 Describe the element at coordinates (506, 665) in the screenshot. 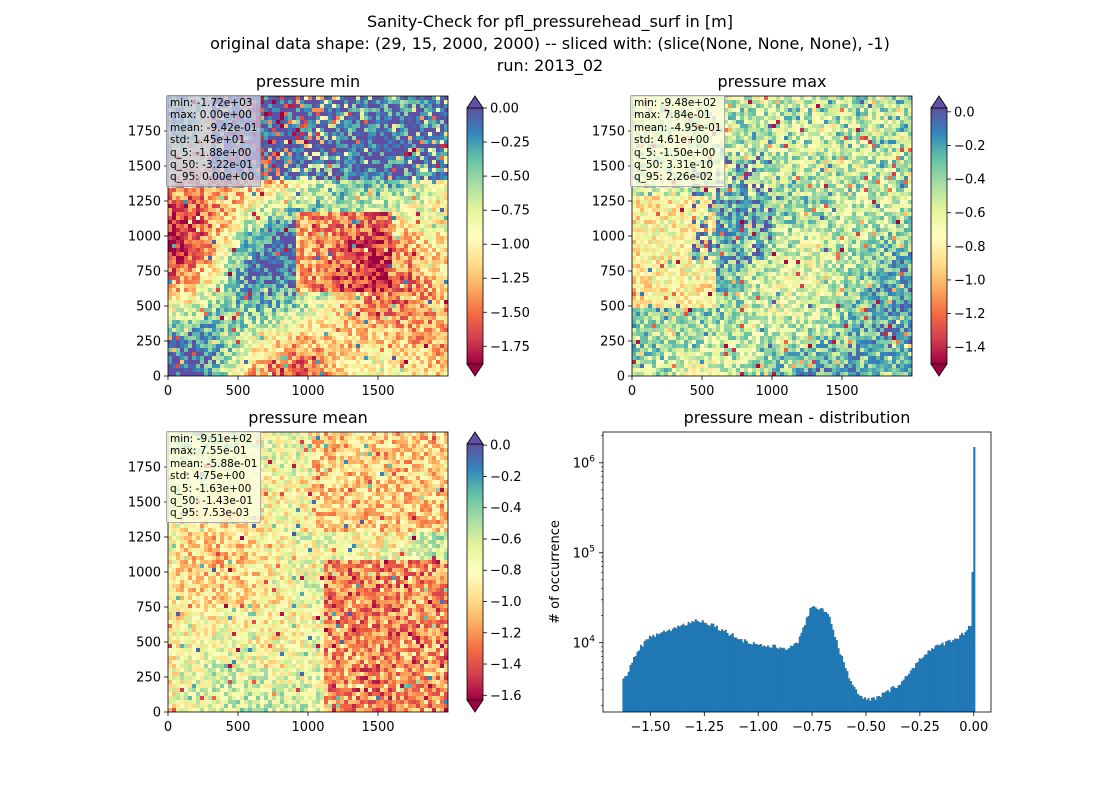

I see `colorbar-tick-label: −1.4` at that location.